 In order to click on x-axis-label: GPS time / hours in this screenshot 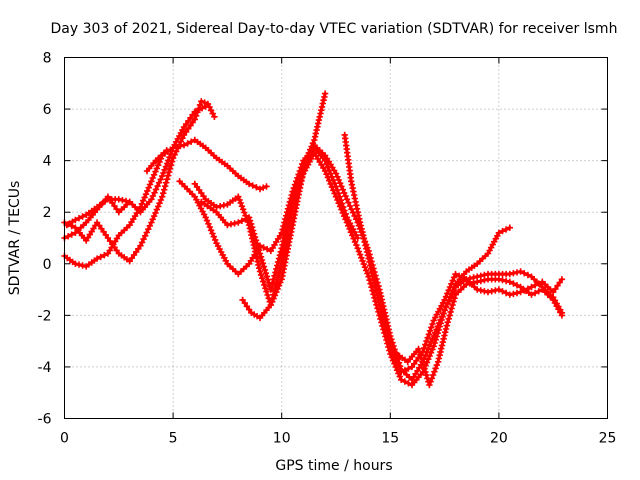, I will do `click(333, 466)`.